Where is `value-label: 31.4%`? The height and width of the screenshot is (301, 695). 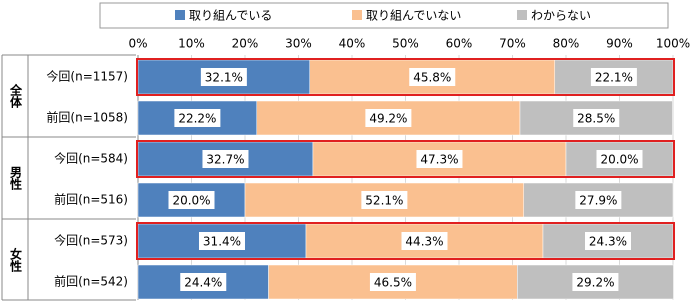 value-label: 31.4% is located at coordinates (222, 242).